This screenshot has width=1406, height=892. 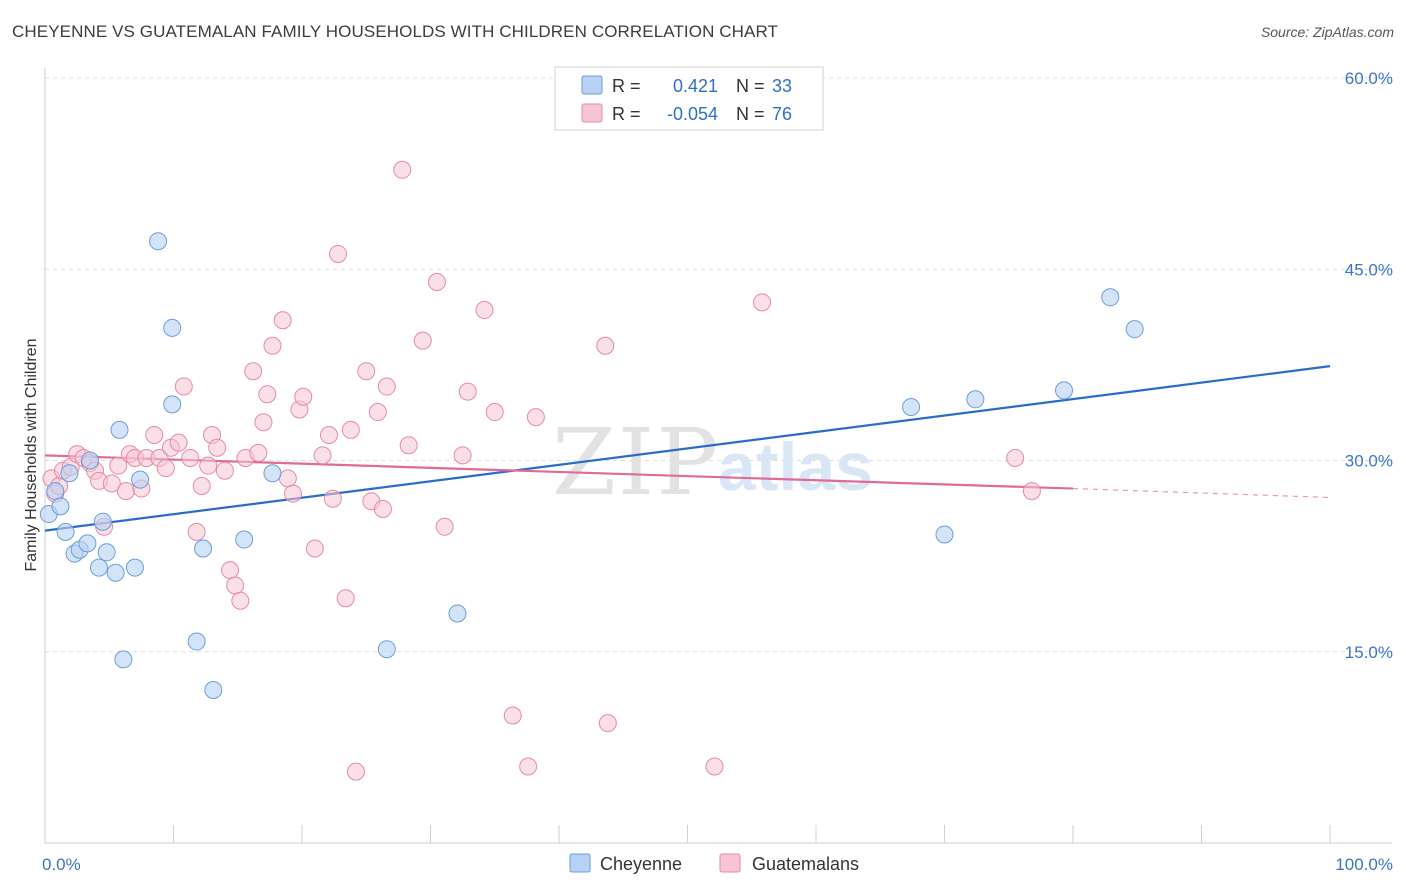 I want to click on bottom-legend-cheyenne: Cheyenne, so click(x=641, y=864).